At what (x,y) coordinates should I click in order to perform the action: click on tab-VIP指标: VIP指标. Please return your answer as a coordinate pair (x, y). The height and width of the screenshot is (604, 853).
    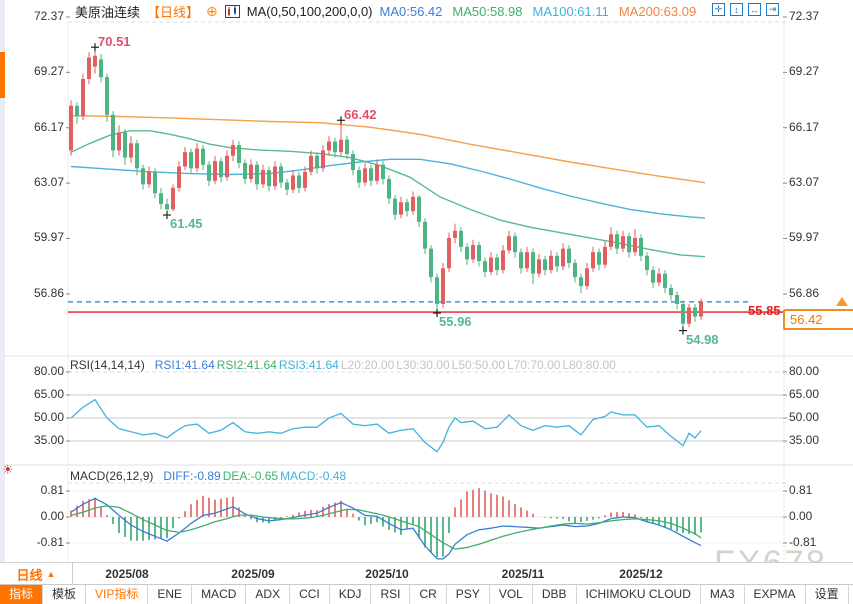
    Looking at the image, I should click on (117, 594).